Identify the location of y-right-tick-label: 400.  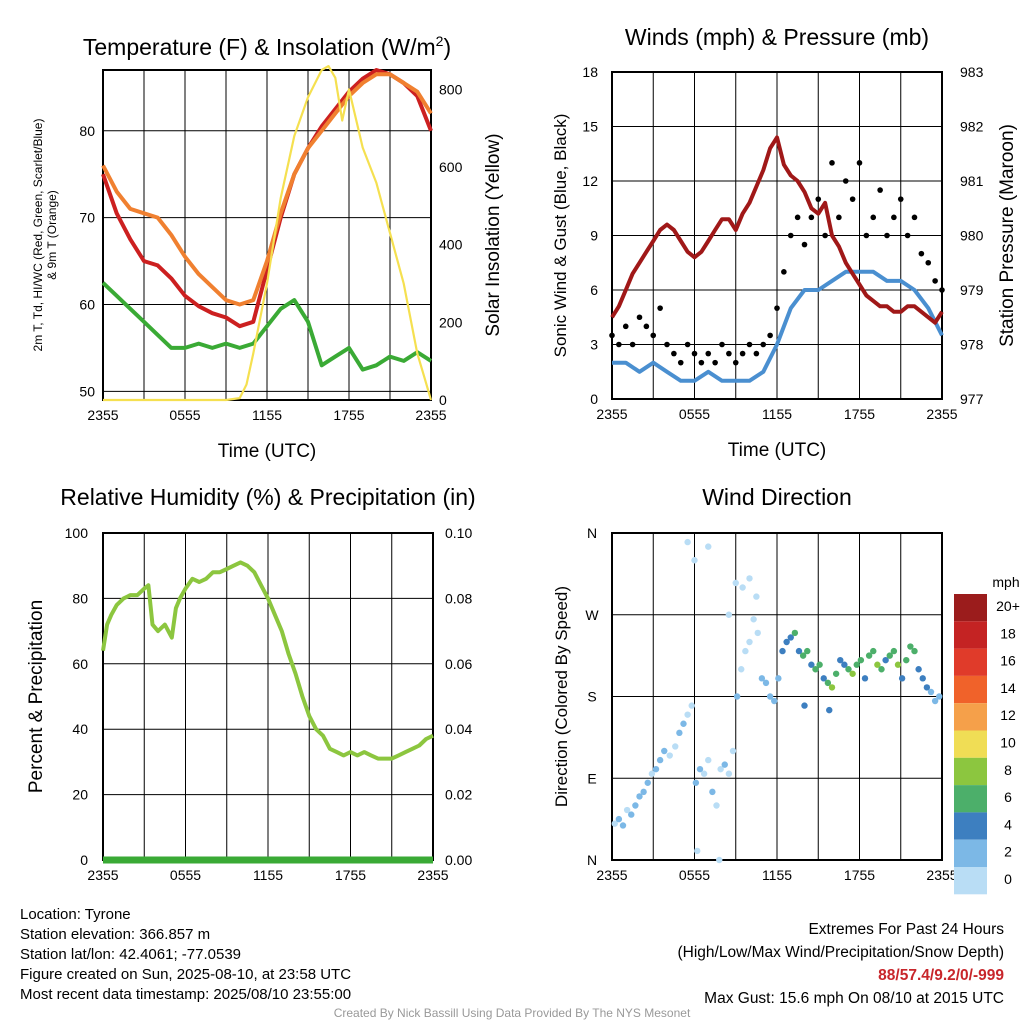
(451, 245).